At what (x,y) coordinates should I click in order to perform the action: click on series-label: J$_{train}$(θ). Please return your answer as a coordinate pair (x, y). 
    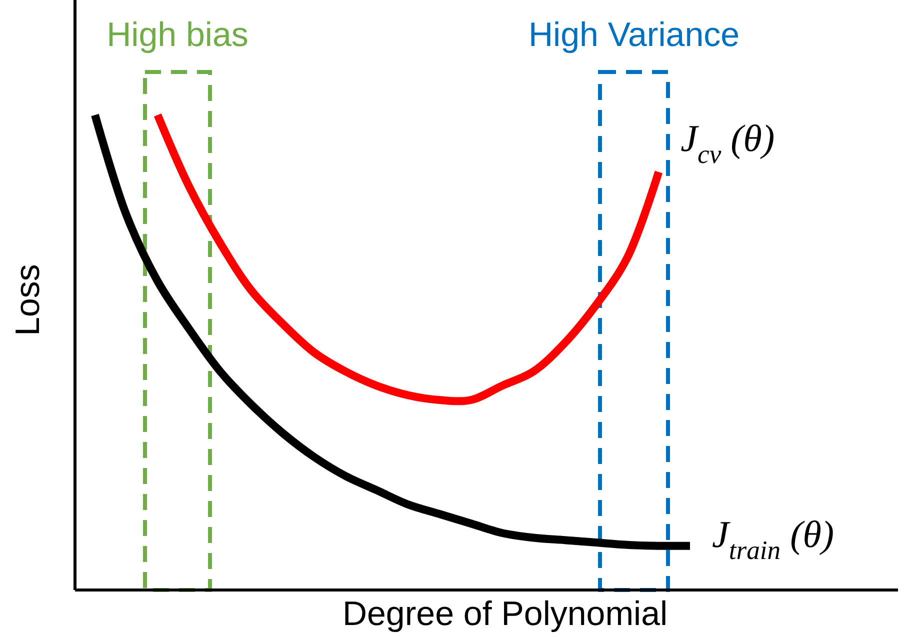
    Looking at the image, I should click on (773, 539).